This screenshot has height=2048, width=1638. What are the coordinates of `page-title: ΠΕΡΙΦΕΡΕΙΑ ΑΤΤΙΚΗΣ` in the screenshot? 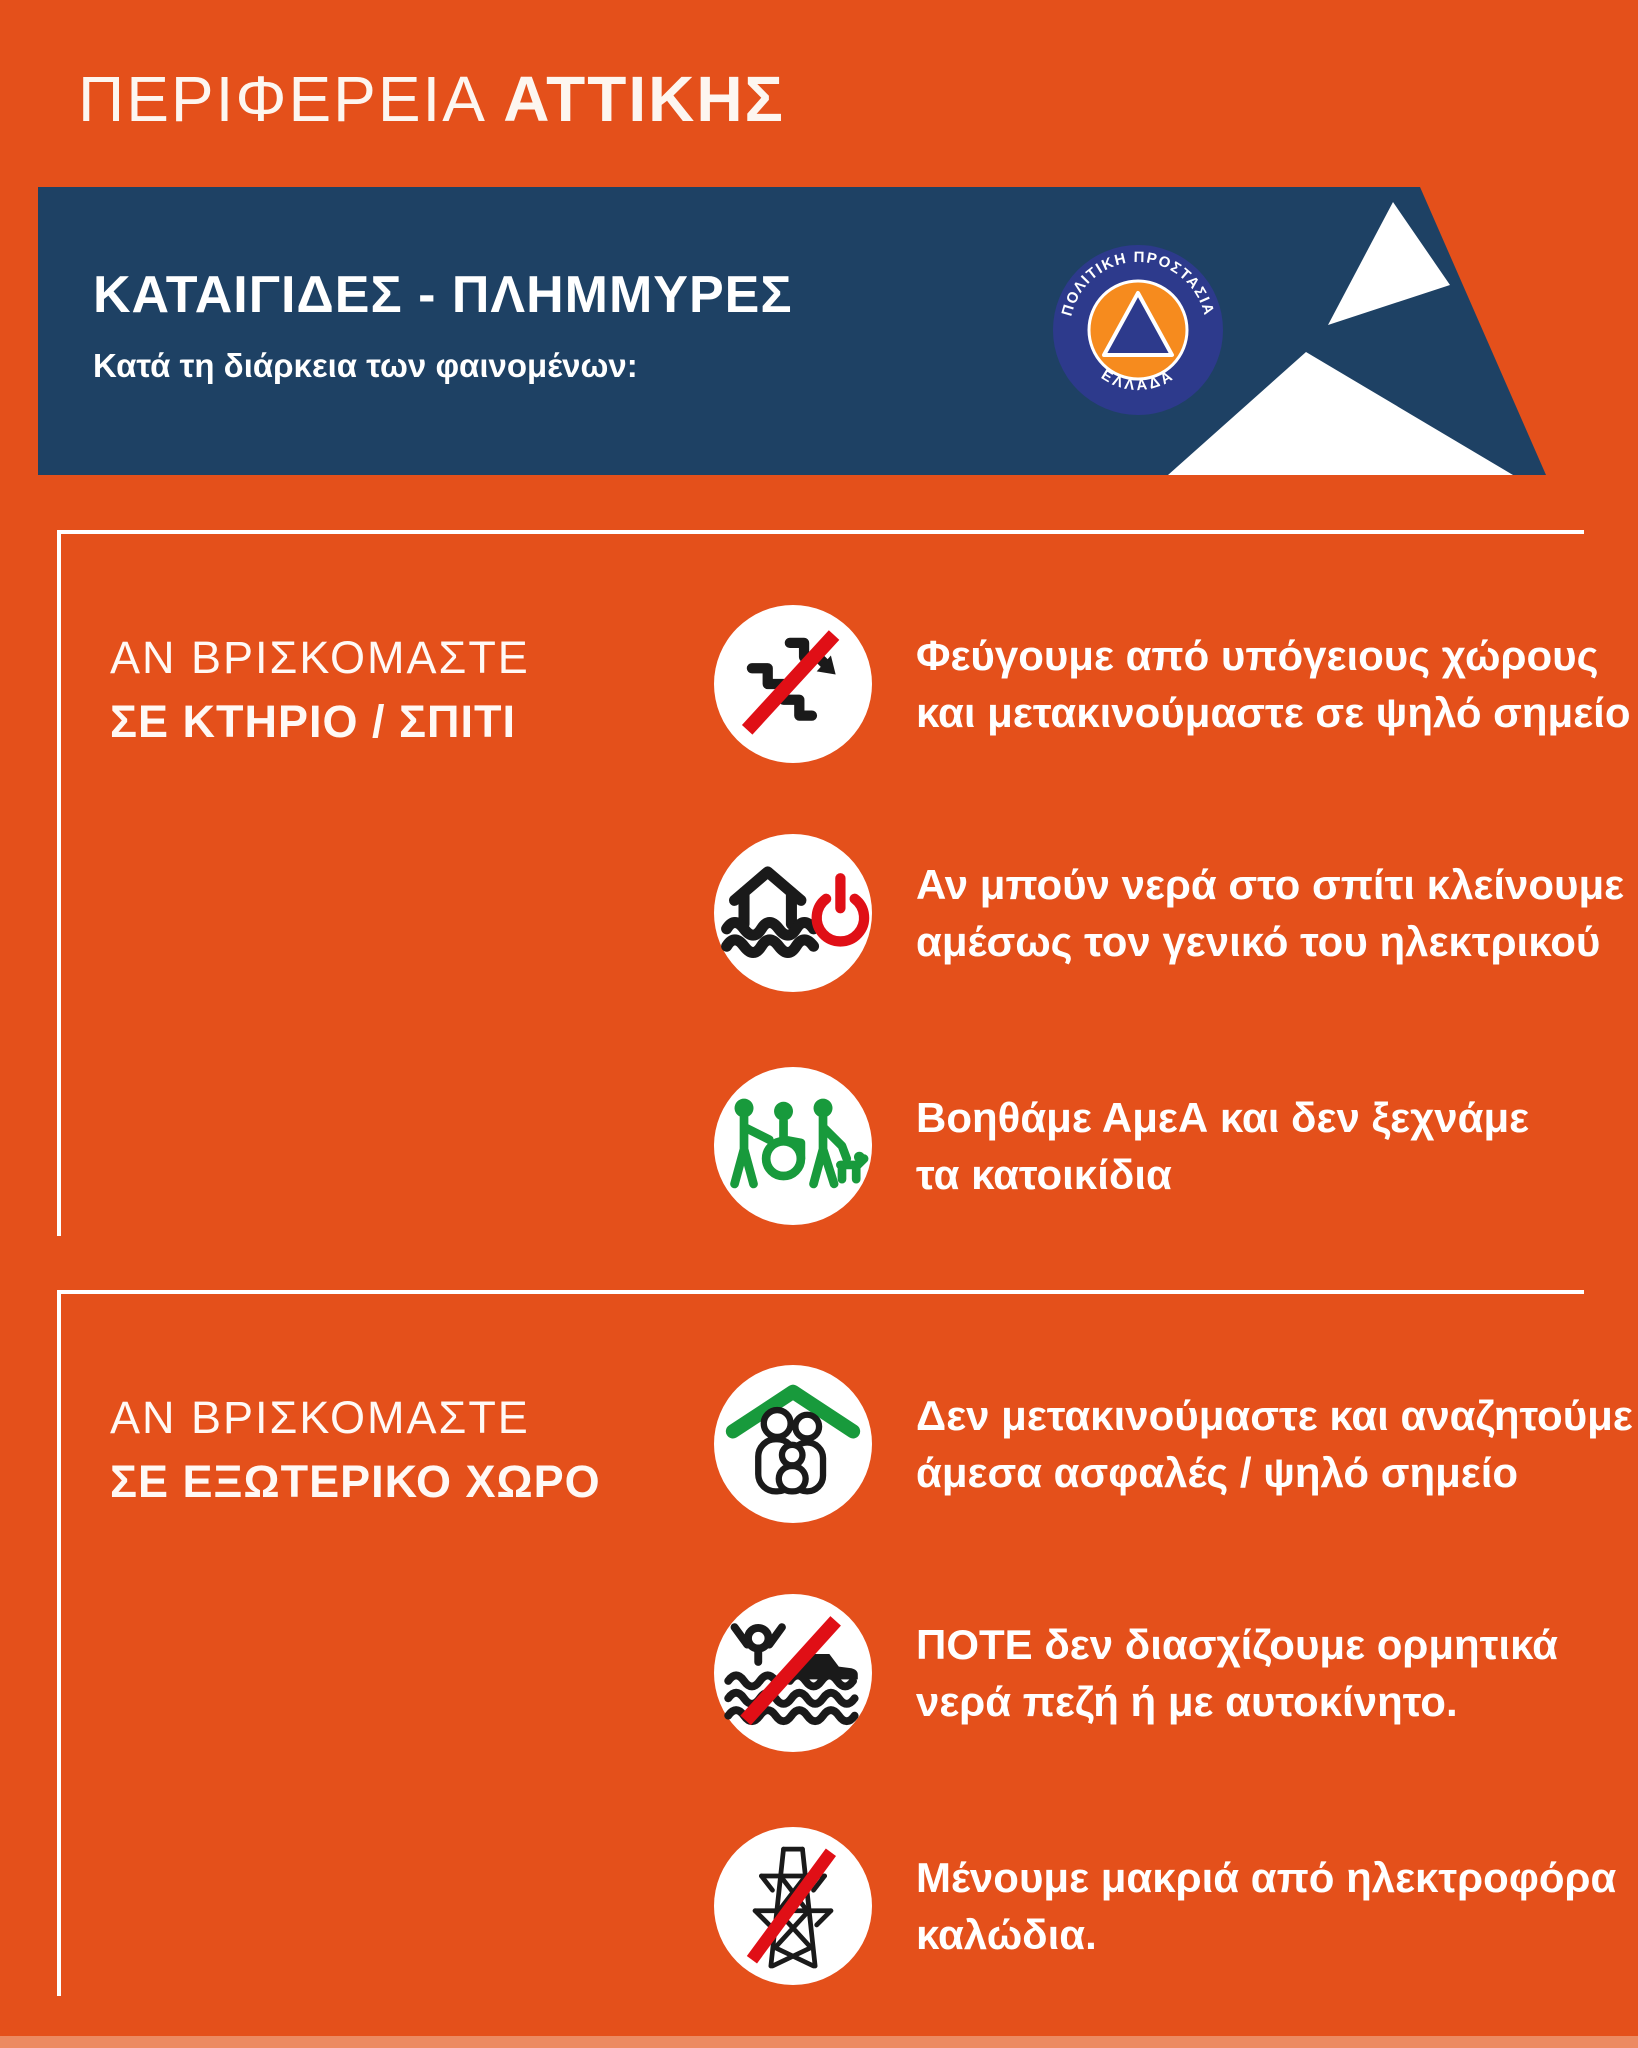 It's located at (431, 99).